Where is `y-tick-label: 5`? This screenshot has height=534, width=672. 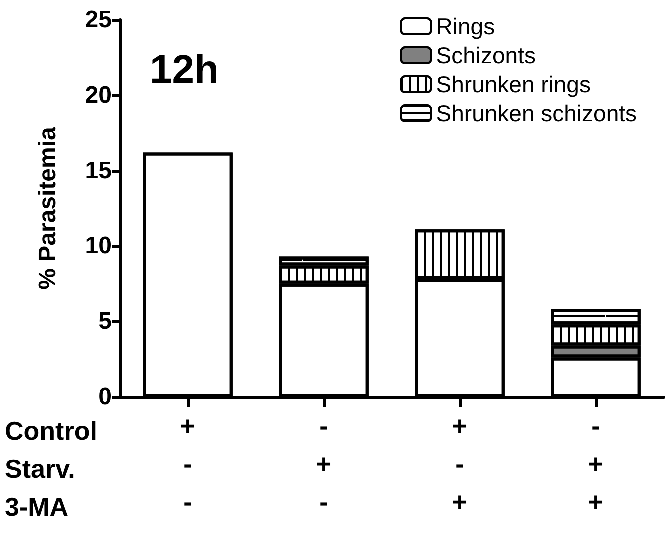 y-tick-label: 5 is located at coordinates (105, 322).